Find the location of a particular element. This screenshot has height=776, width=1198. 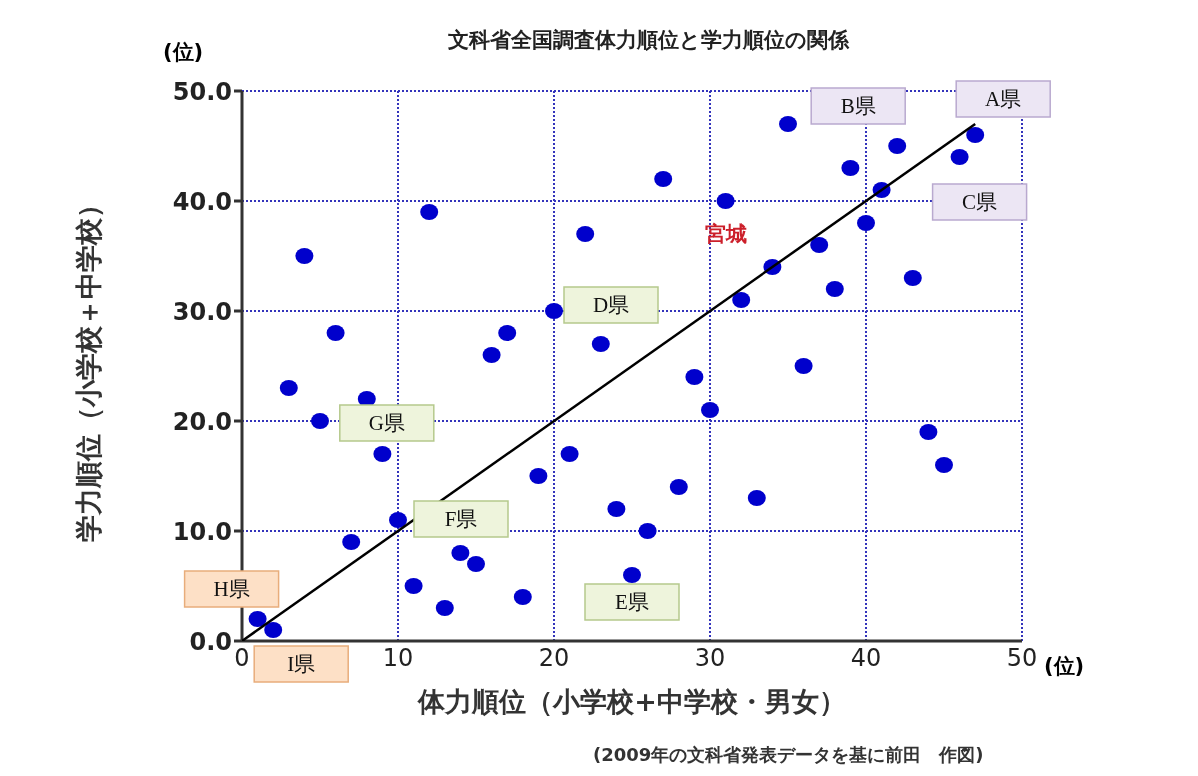

y-axis-title: 学力順位（小学校＋中学校） is located at coordinates (88, 366).